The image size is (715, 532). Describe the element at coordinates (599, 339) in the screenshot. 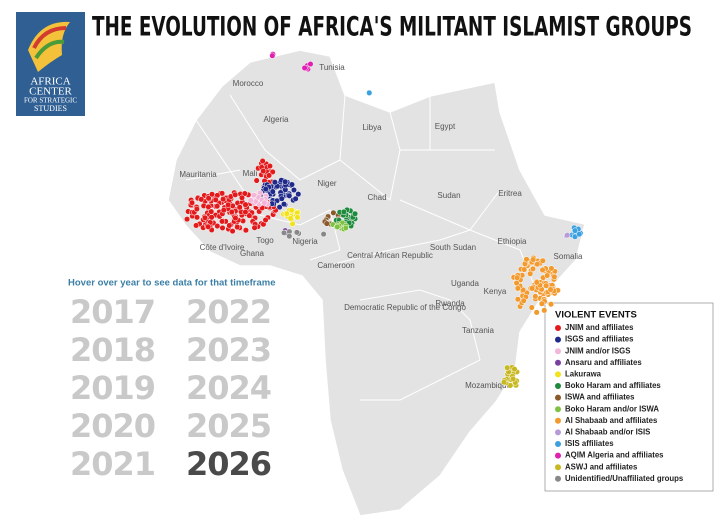

I see `legend-label: ISGS and affiliates` at that location.